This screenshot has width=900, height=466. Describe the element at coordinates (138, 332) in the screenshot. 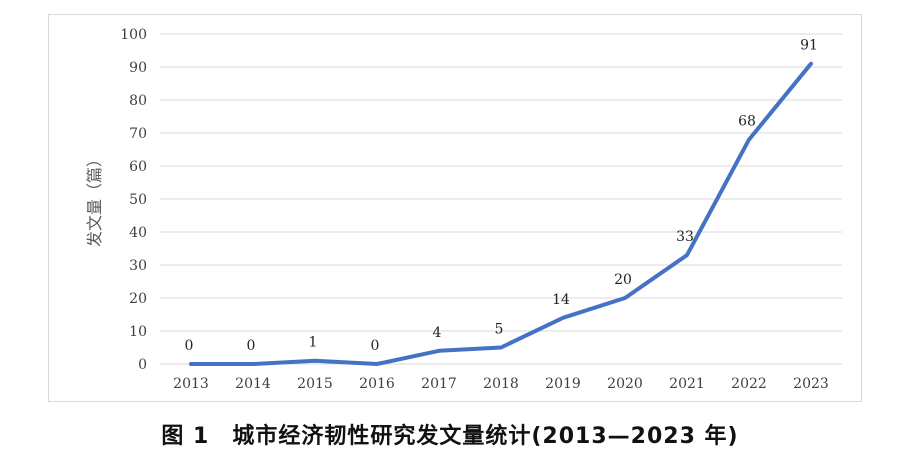

I see `y-tick-label: 10` at that location.